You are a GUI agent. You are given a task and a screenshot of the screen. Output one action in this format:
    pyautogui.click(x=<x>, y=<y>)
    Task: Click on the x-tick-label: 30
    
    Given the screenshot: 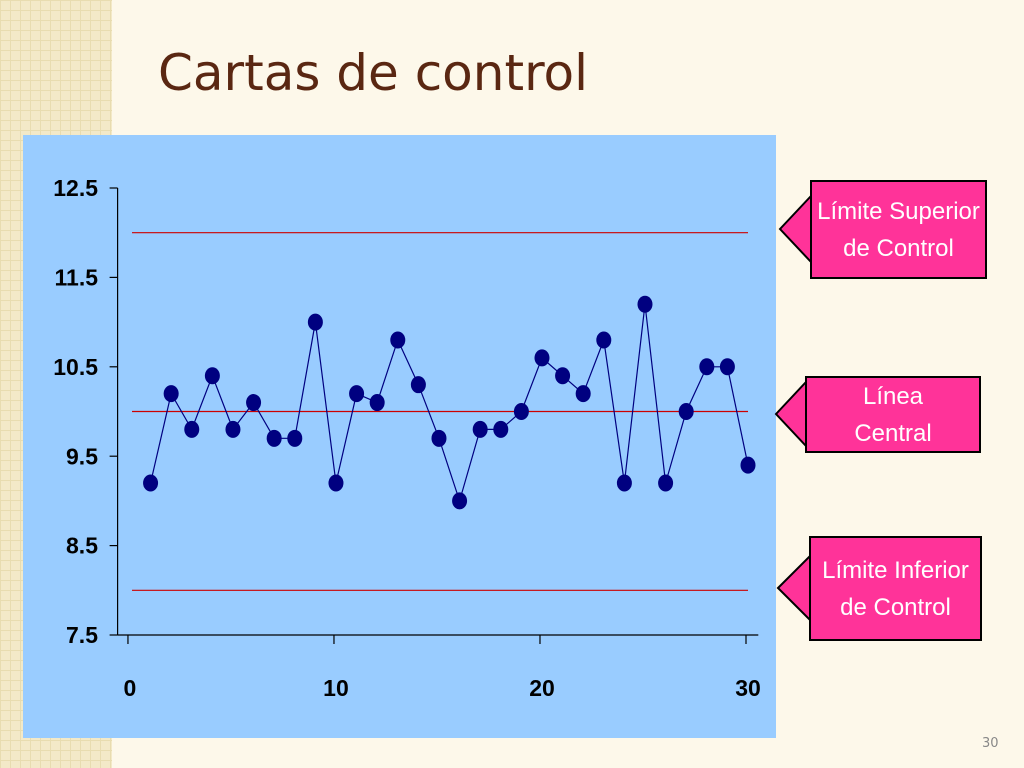 What is the action you would take?
    pyautogui.click(x=748, y=688)
    